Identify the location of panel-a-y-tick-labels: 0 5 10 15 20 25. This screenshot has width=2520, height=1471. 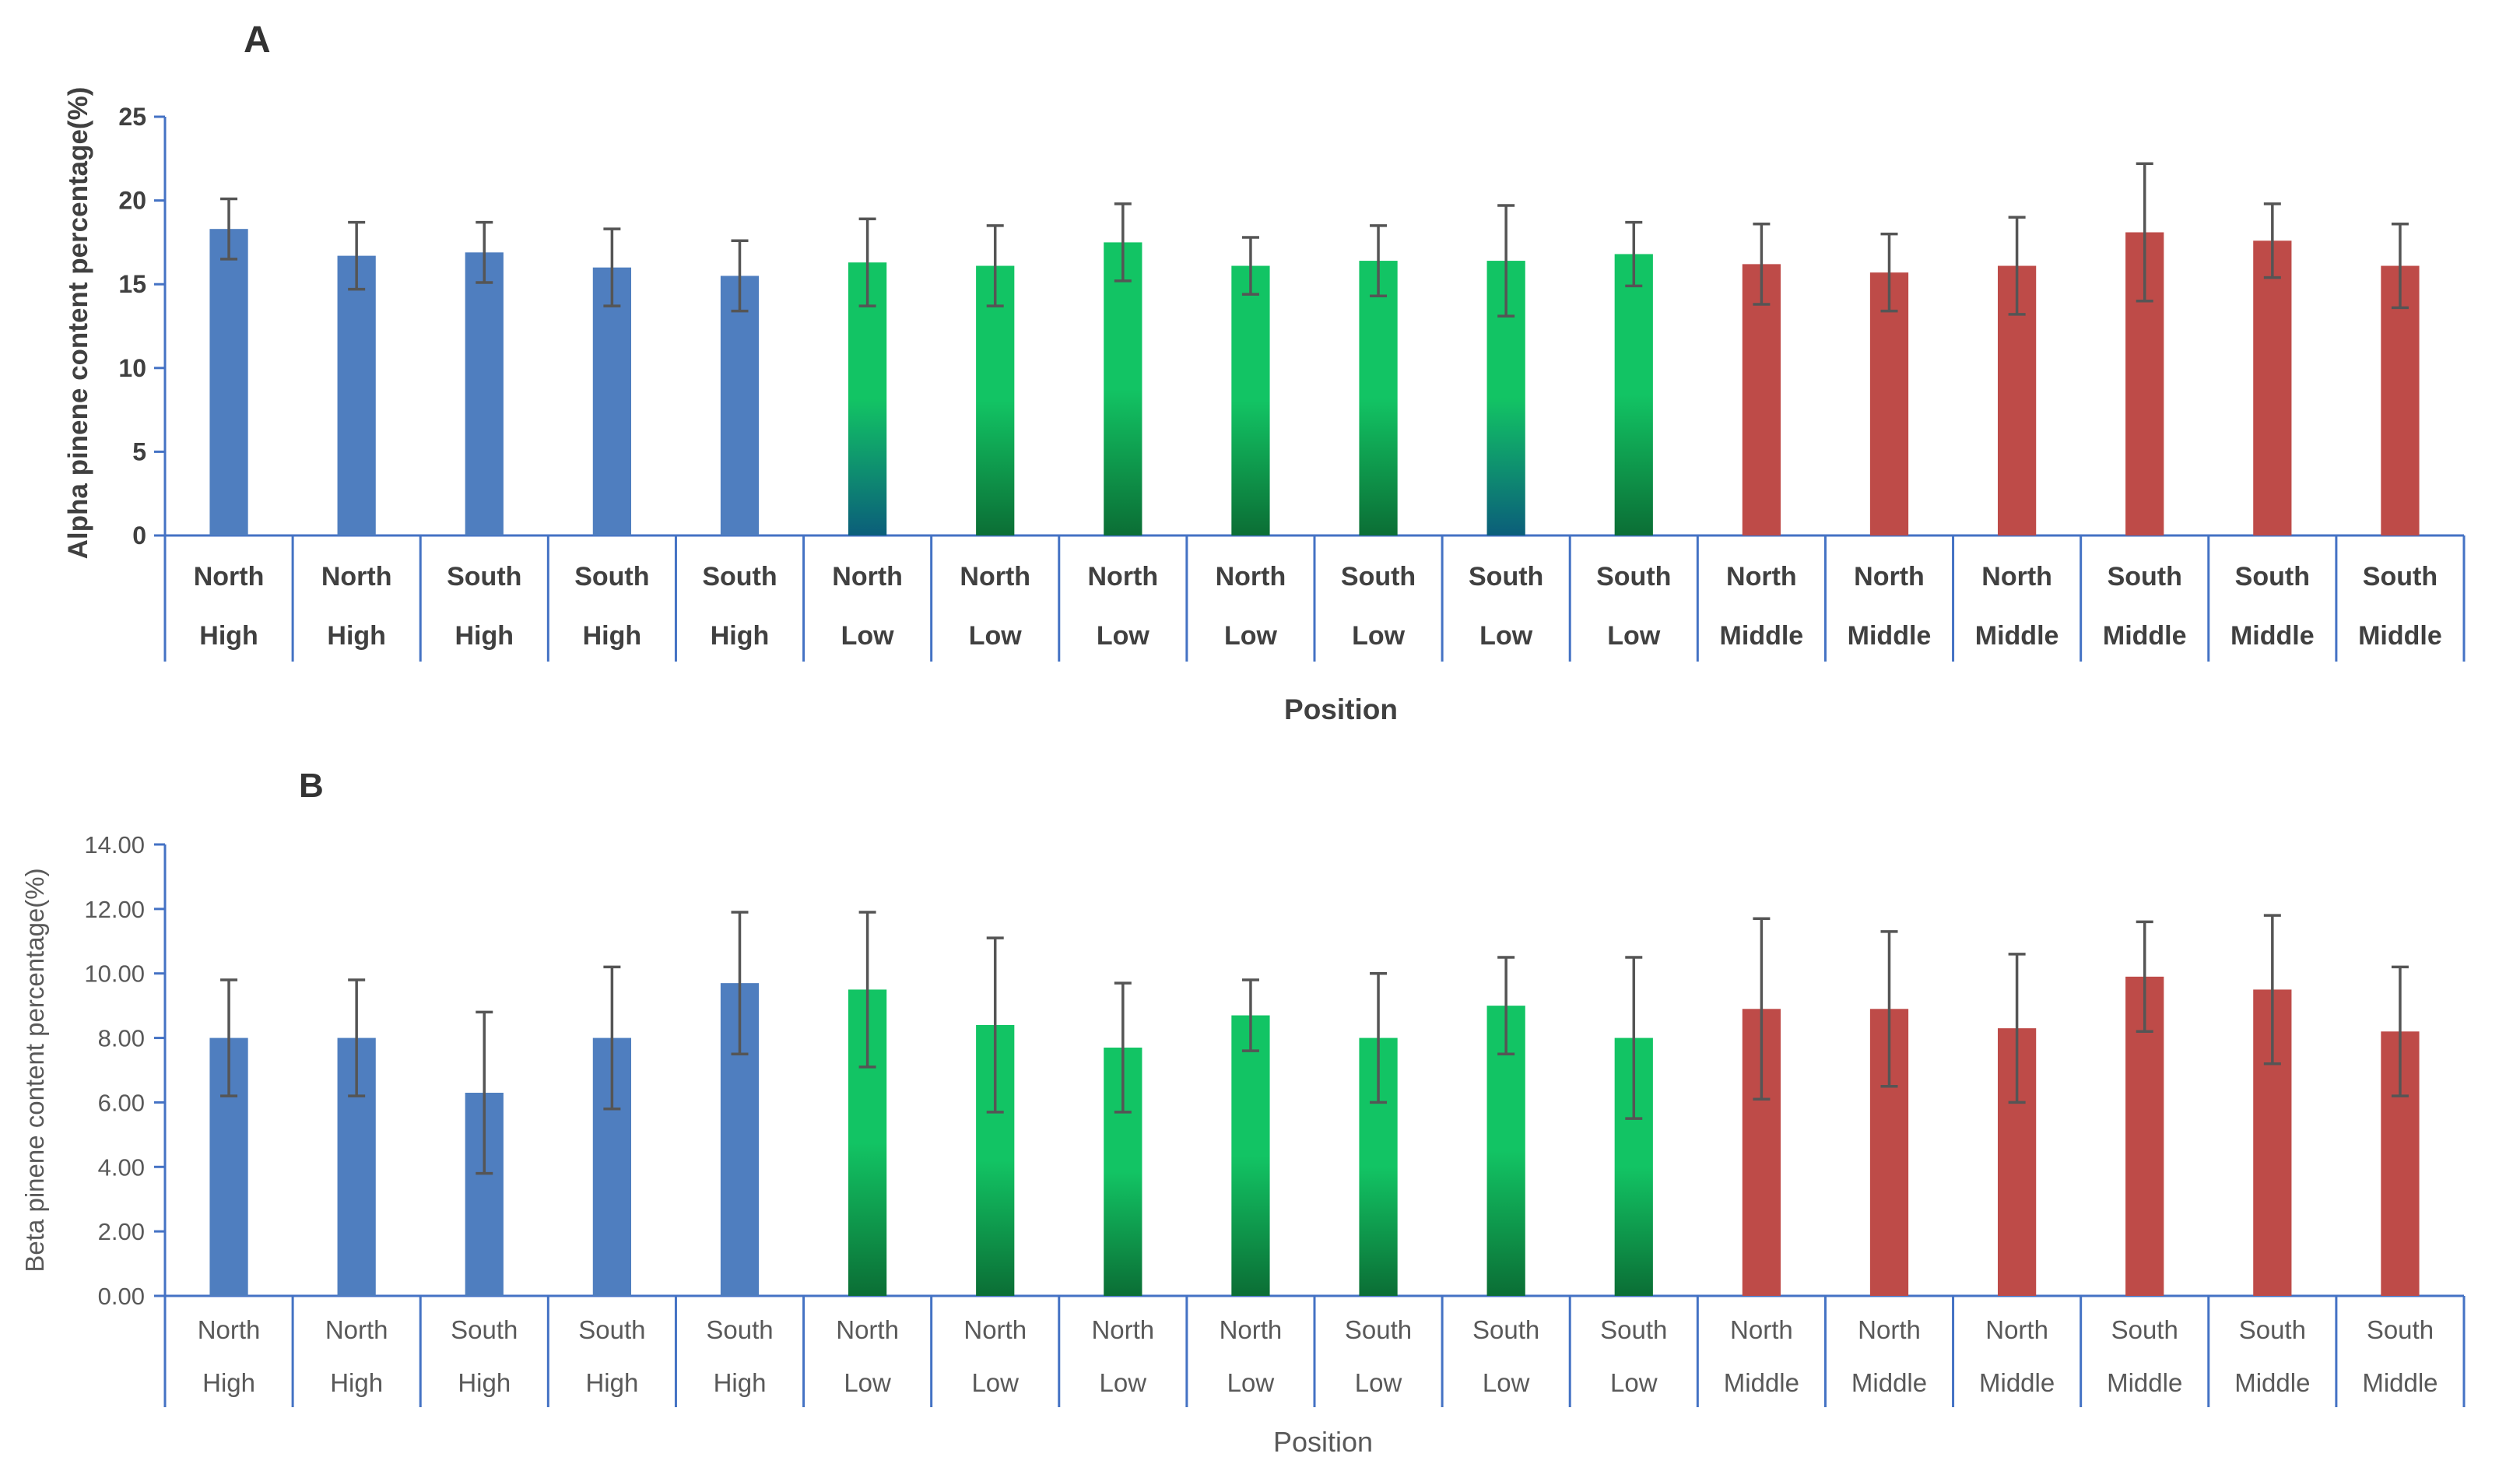
(132, 326).